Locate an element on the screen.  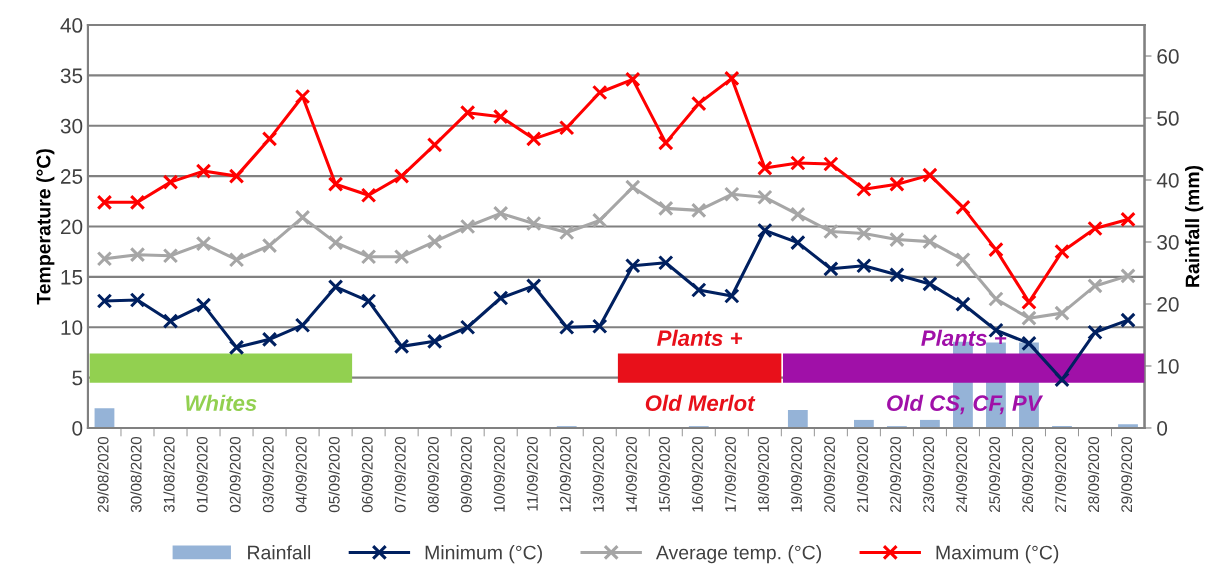
y-tick-label: 25 is located at coordinates (71, 176).